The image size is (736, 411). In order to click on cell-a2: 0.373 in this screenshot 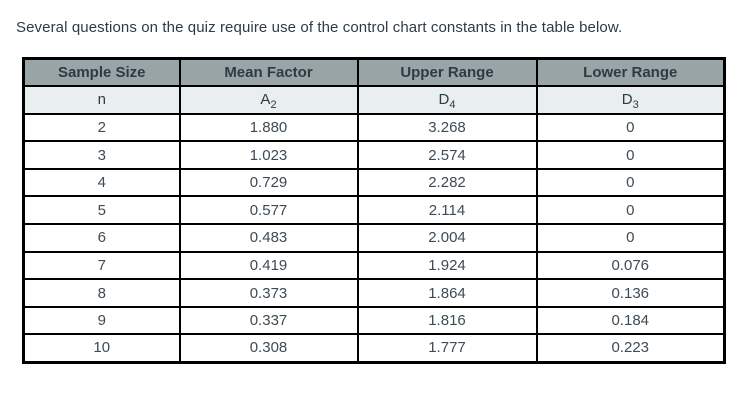, I will do `click(268, 293)`.